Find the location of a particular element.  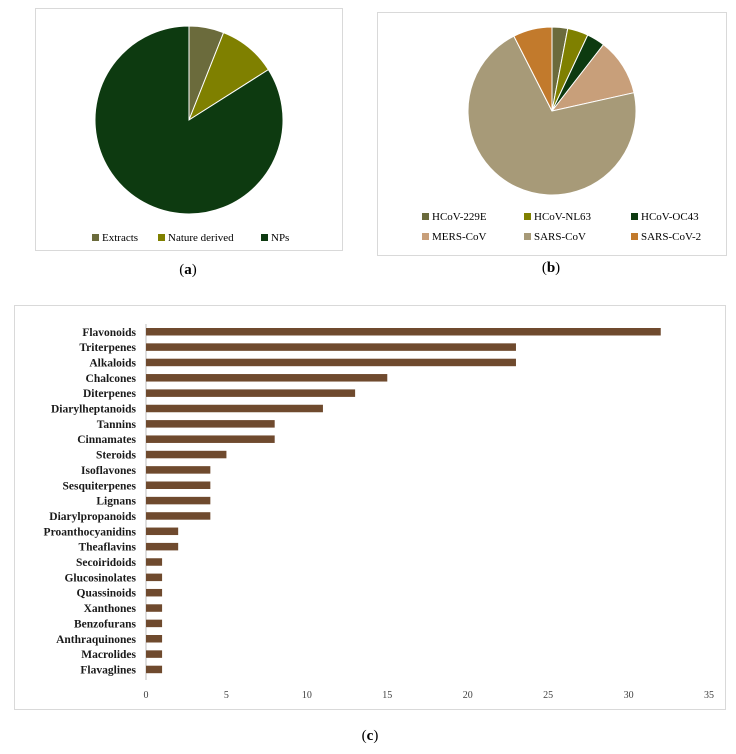

category-label-diarylheptanoids: Diarylheptanoids is located at coordinates (94, 410).